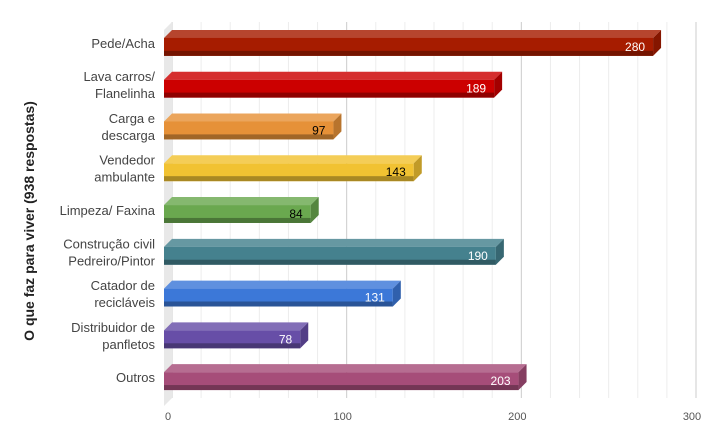 This screenshot has width=719, height=442. I want to click on bar-value-label: 84, so click(296, 214).